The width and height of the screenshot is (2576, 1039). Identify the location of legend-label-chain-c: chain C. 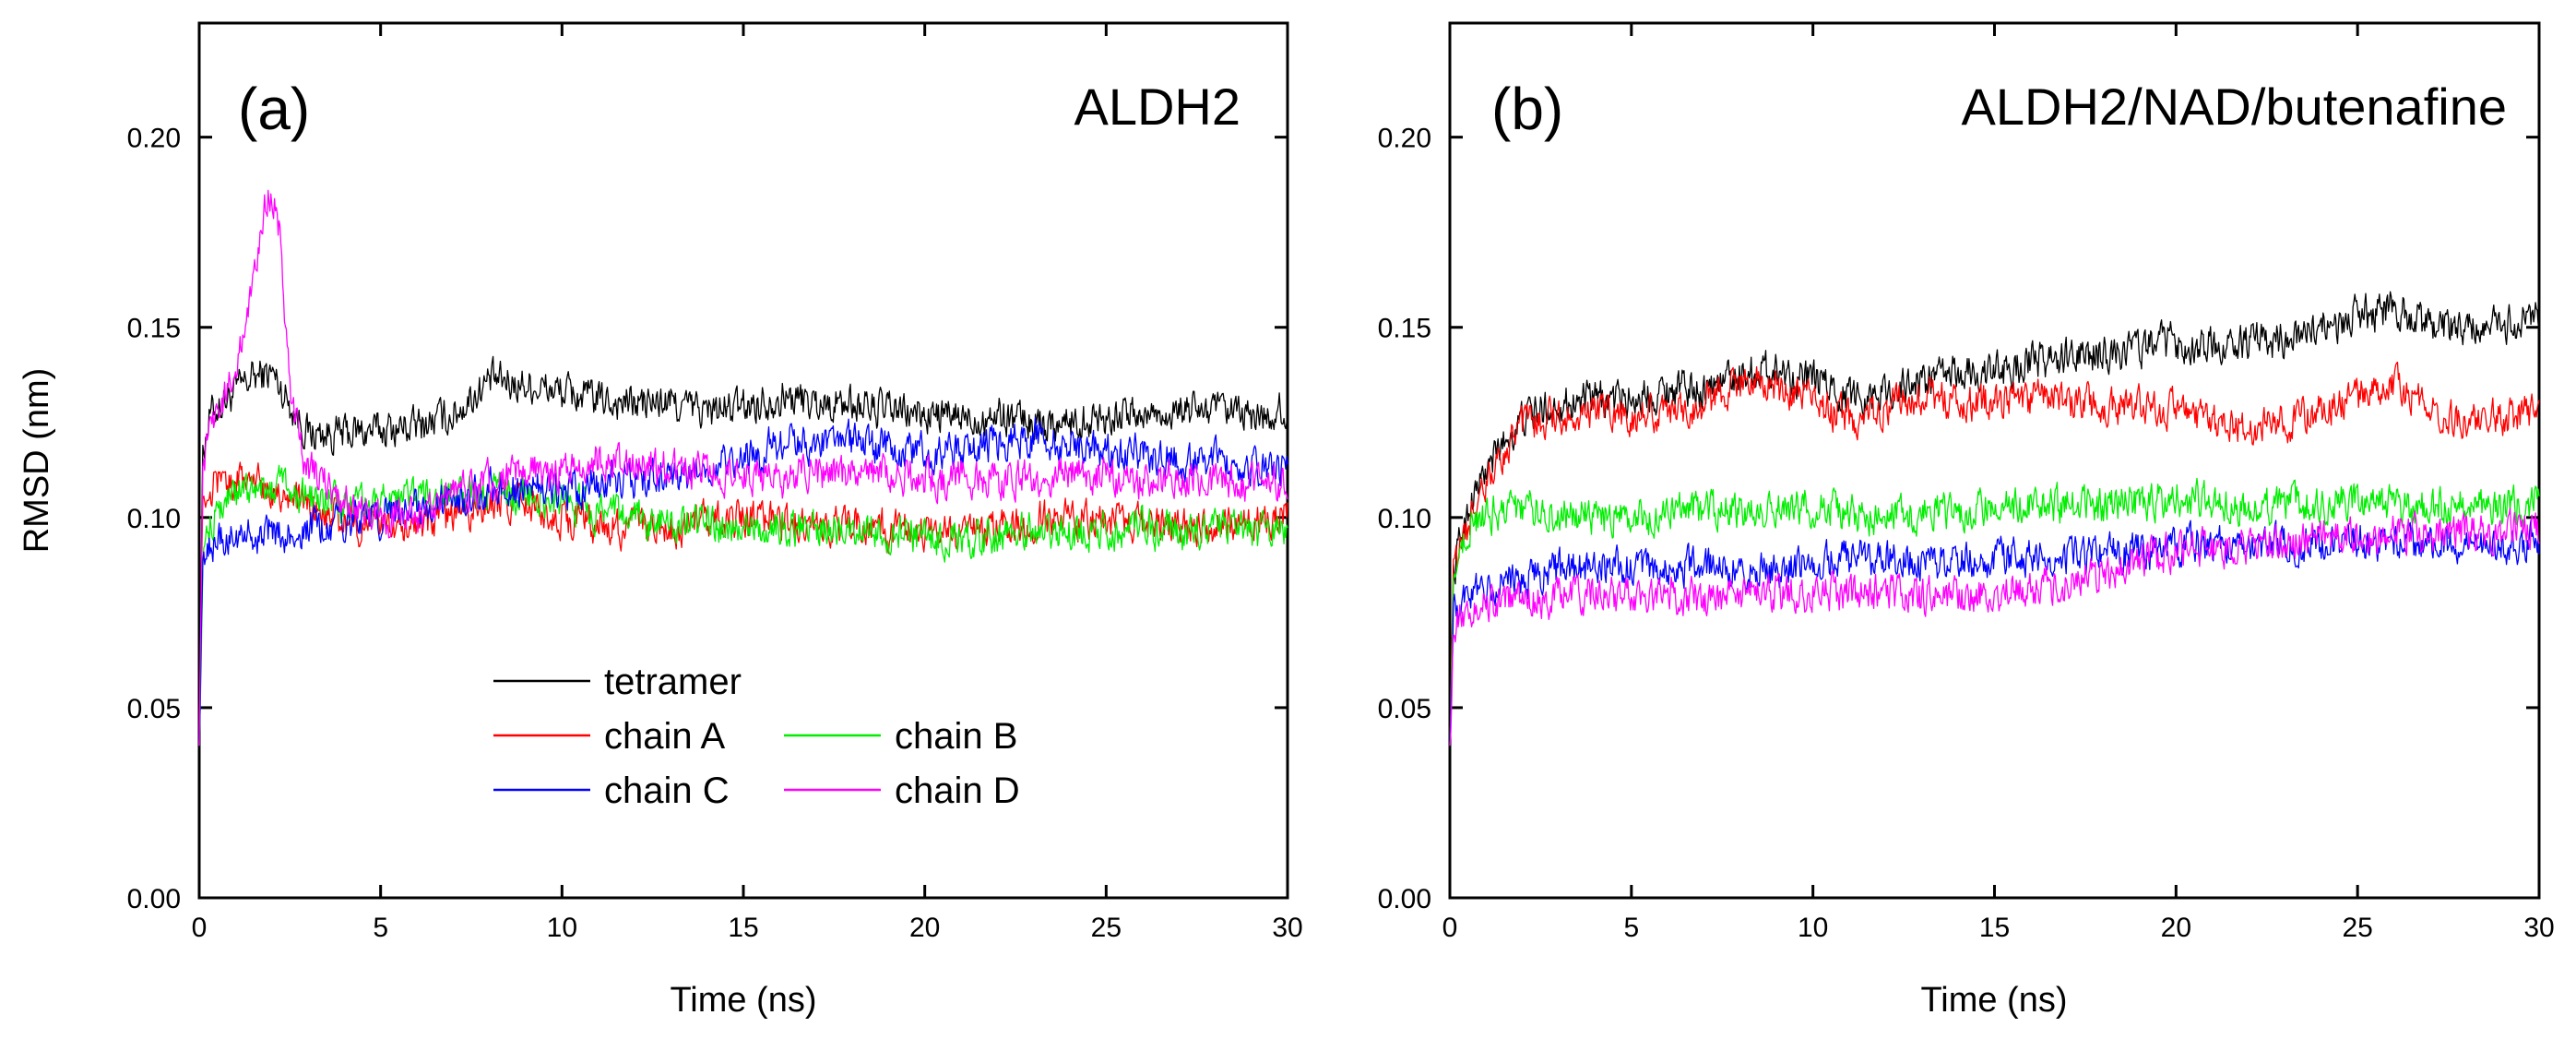
(667, 790).